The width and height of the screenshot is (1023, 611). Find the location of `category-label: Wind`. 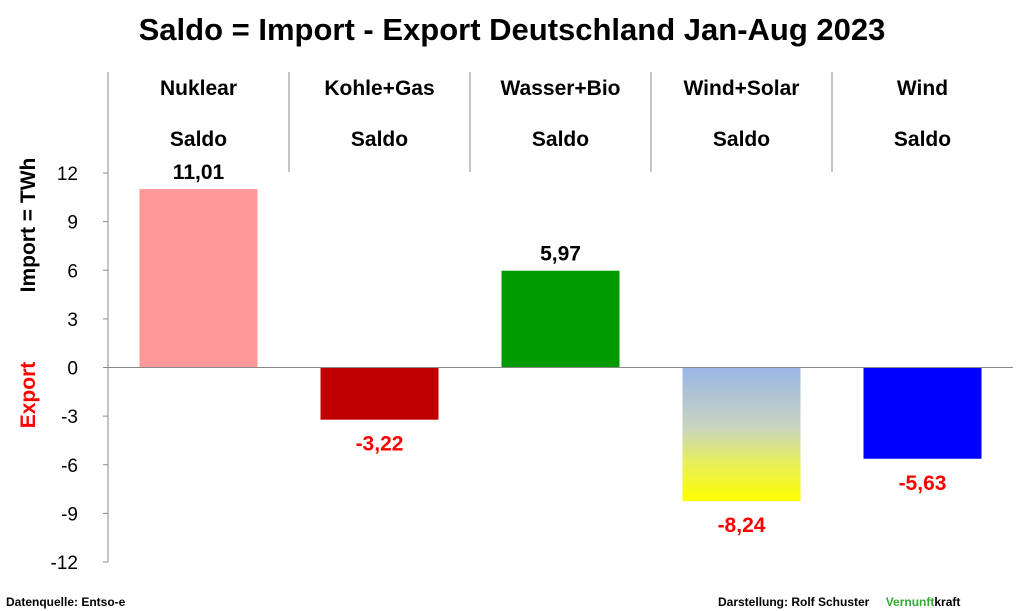

category-label: Wind is located at coordinates (922, 88).